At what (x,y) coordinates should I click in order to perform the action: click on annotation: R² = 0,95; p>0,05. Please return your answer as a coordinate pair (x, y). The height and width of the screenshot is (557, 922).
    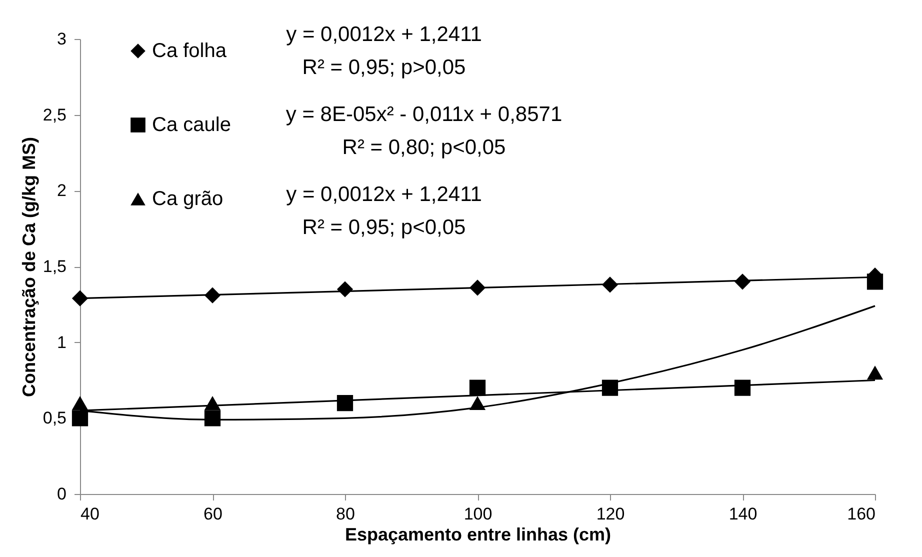
    Looking at the image, I should click on (384, 67).